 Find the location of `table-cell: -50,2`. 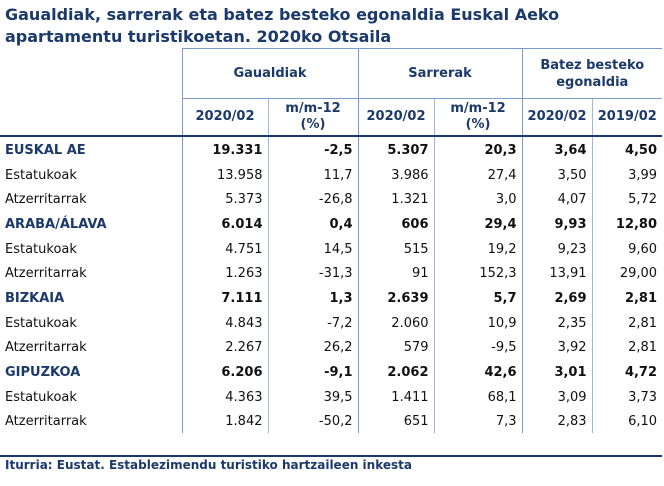

table-cell: -50,2 is located at coordinates (313, 421).